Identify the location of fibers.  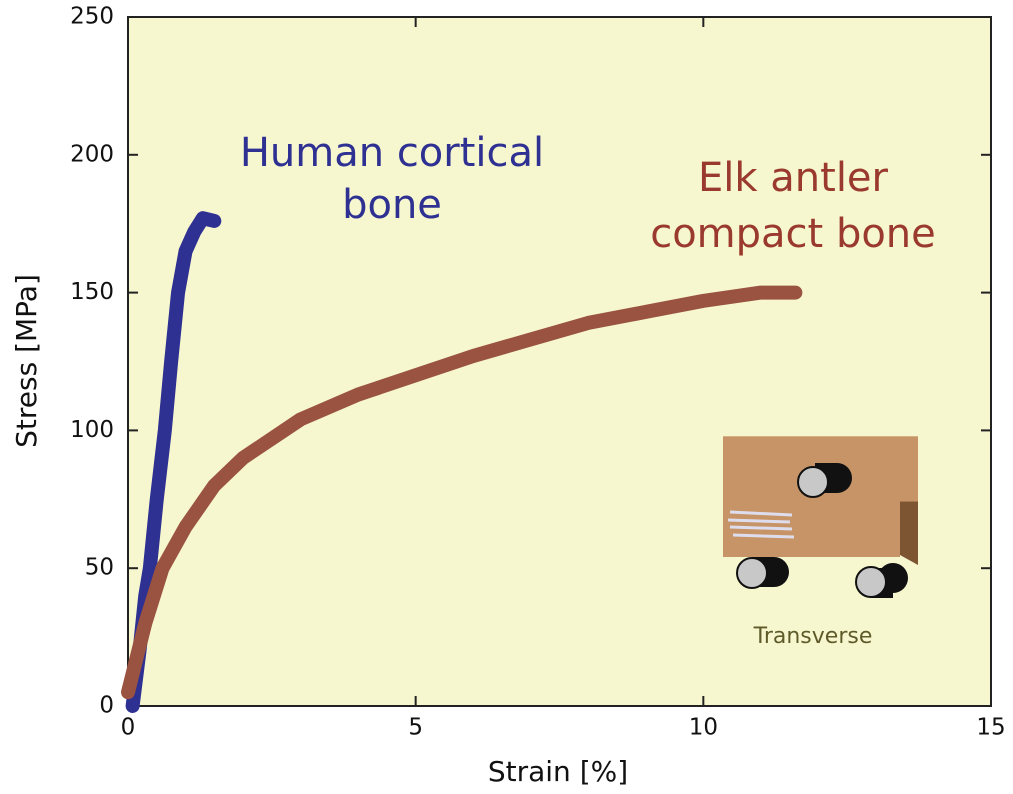
(761, 524).